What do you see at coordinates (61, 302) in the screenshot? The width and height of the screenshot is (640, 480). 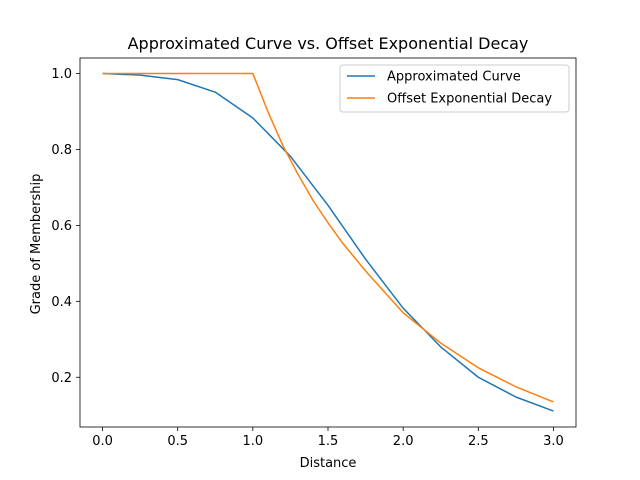 I see `y-tick-label: 0.4` at bounding box center [61, 302].